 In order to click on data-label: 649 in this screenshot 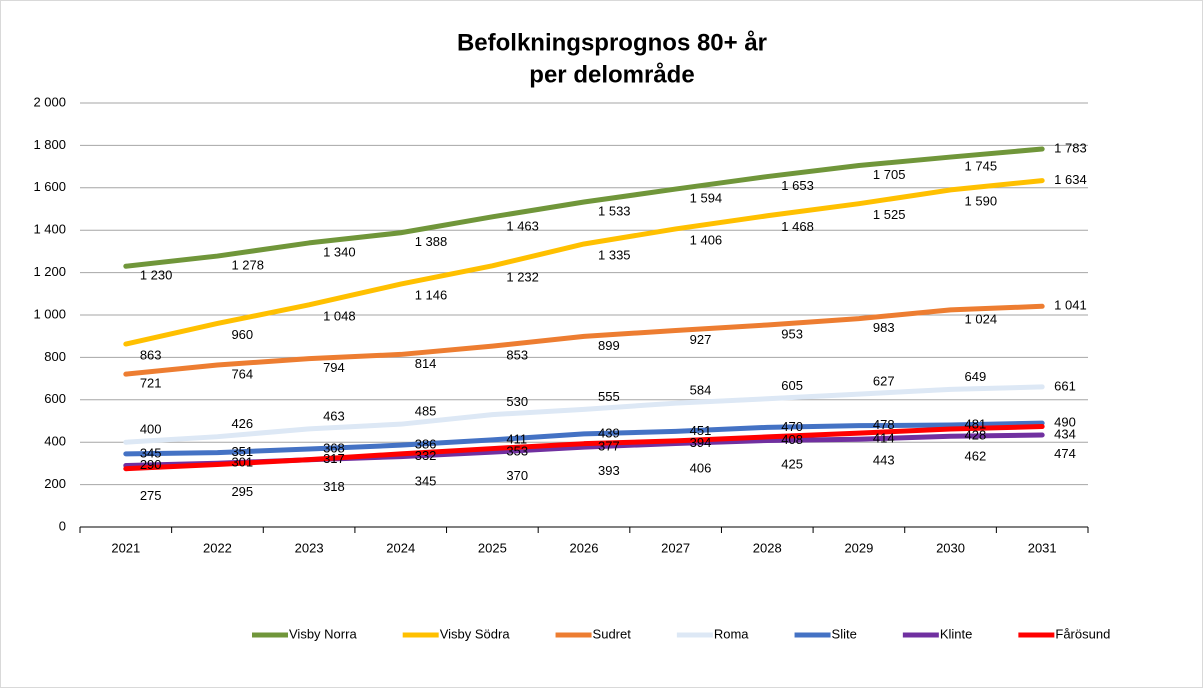, I will do `click(976, 376)`.